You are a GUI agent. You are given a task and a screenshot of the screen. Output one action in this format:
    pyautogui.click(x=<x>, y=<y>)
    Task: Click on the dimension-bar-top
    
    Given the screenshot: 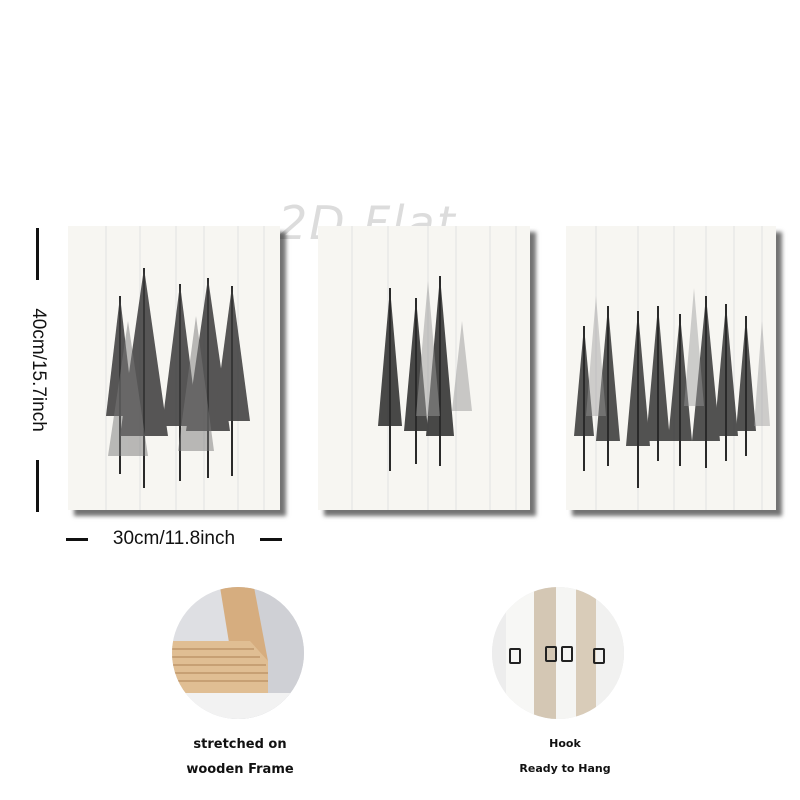 What is the action you would take?
    pyautogui.click(x=37, y=254)
    